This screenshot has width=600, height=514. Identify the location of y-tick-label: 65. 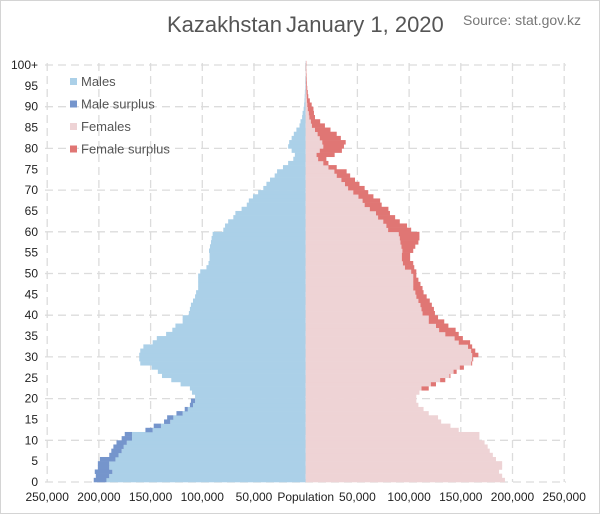
(32, 211).